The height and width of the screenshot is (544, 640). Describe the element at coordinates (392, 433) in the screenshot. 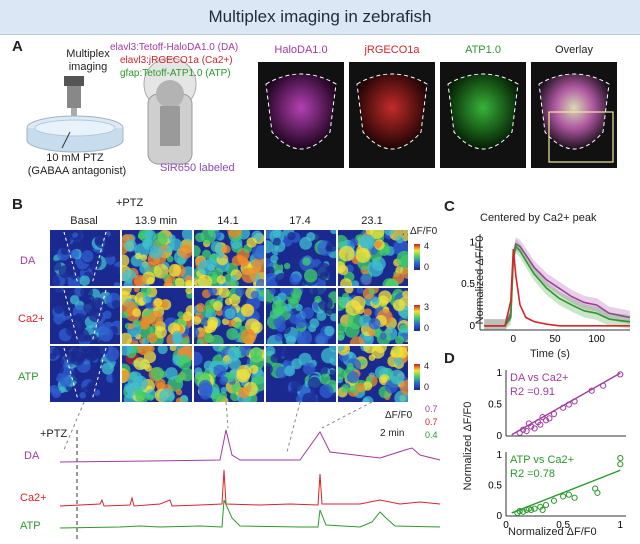

I see `scale-time: 2 min` at that location.